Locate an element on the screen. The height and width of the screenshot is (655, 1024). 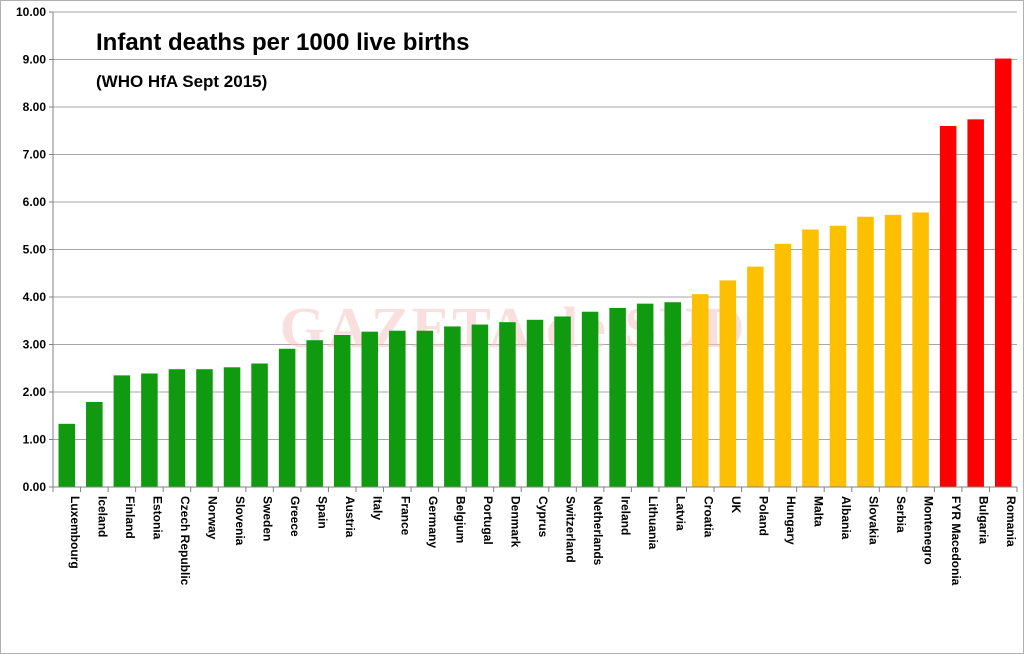
x-category-label: FYR Macedonia is located at coordinates (956, 541).